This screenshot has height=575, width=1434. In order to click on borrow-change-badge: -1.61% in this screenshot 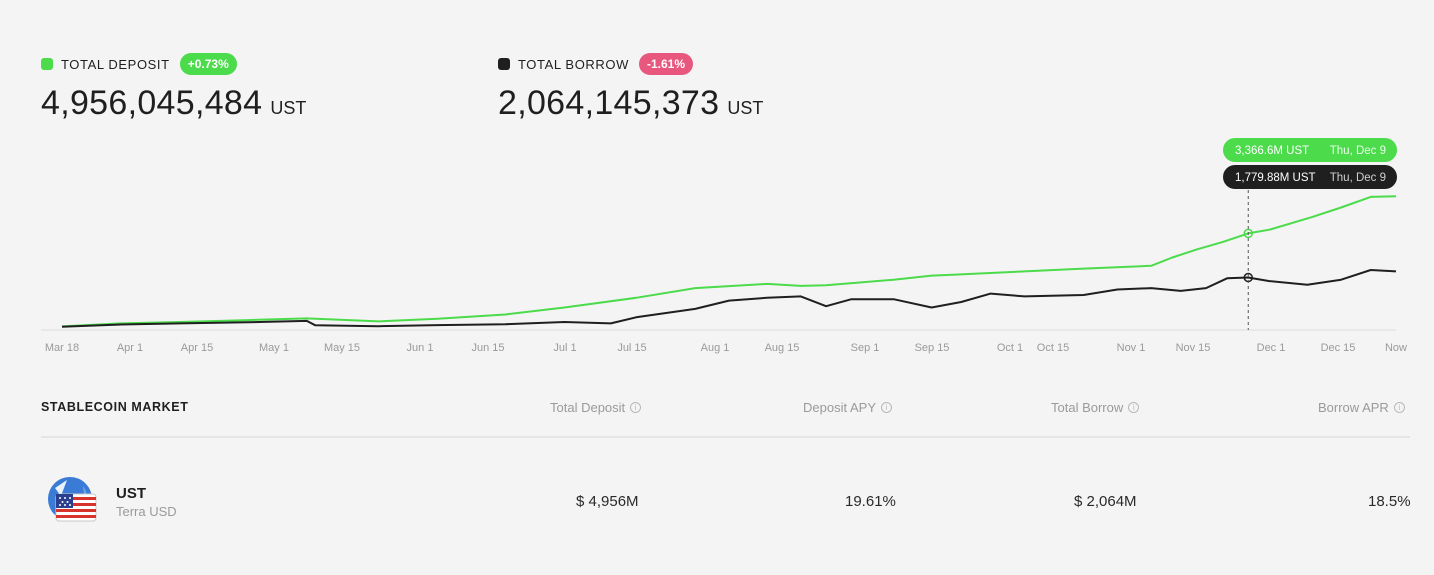, I will do `click(665, 64)`.